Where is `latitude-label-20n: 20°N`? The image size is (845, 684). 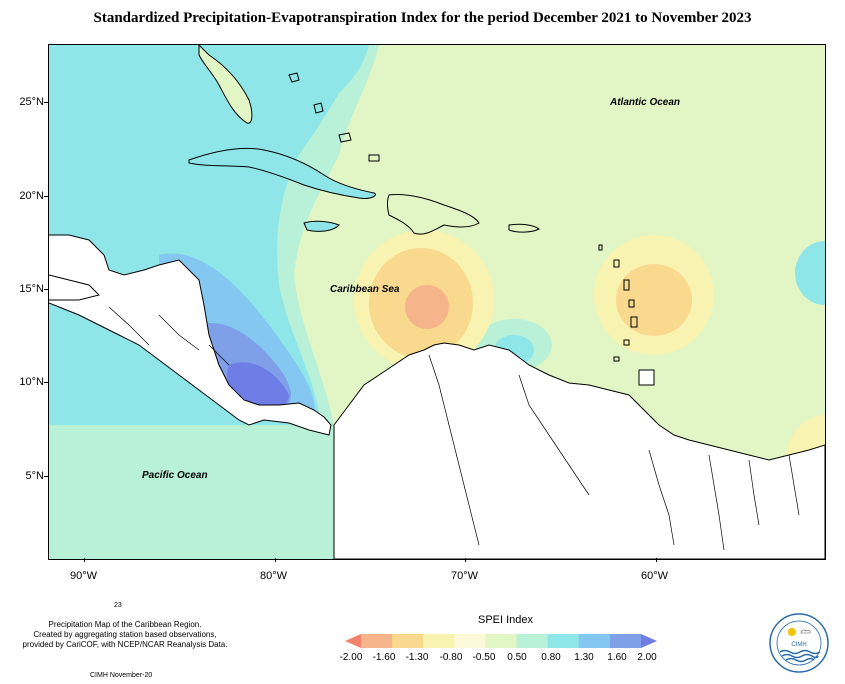 latitude-label-20n: 20°N is located at coordinates (31, 196).